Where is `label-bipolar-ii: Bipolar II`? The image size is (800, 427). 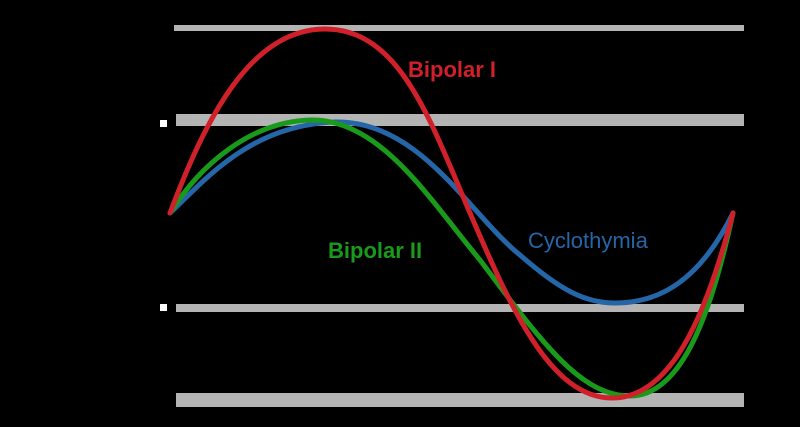 label-bipolar-ii: Bipolar II is located at coordinates (375, 250).